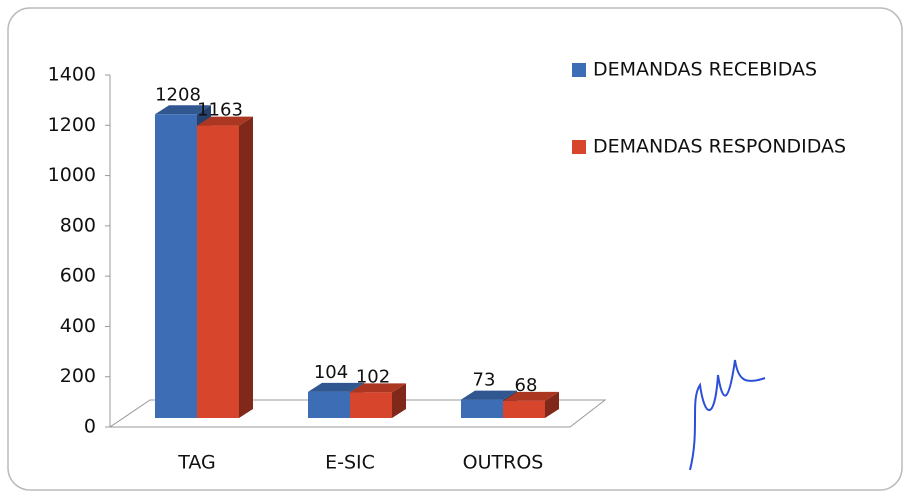 This screenshot has width=910, height=495. I want to click on legend-label: DEMANDAS RESPONDIDAS, so click(719, 147).